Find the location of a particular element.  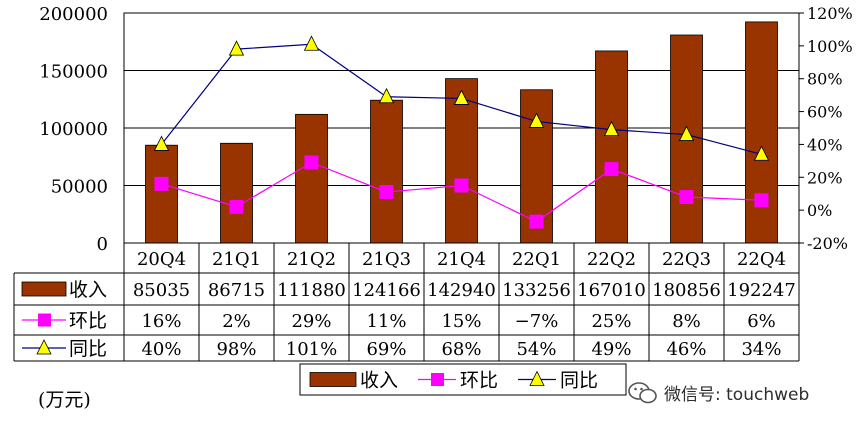

y-right-tick-label: -20% is located at coordinates (827, 243).